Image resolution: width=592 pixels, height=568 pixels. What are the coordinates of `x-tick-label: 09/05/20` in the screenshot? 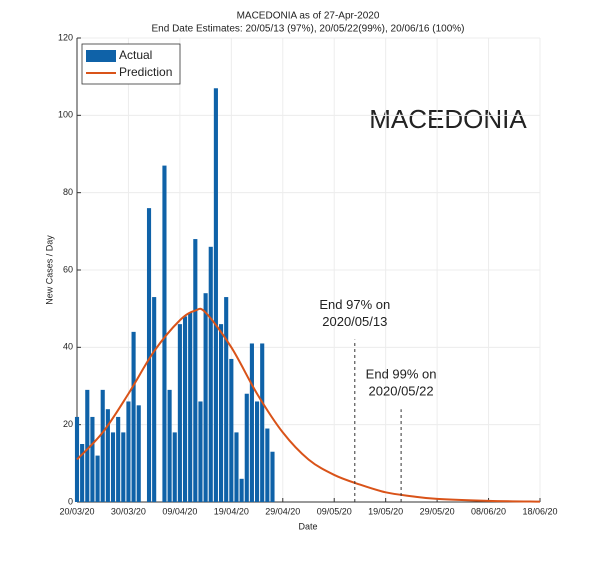 It's located at (334, 511).